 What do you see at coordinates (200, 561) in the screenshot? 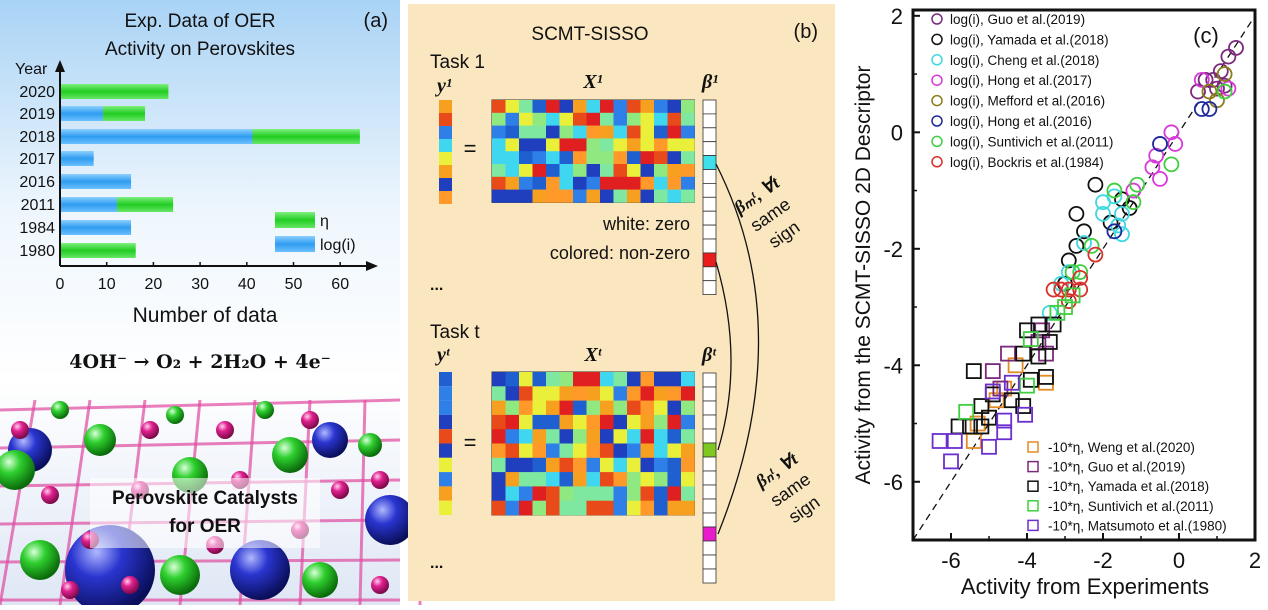
I see `bond` at bounding box center [200, 561].